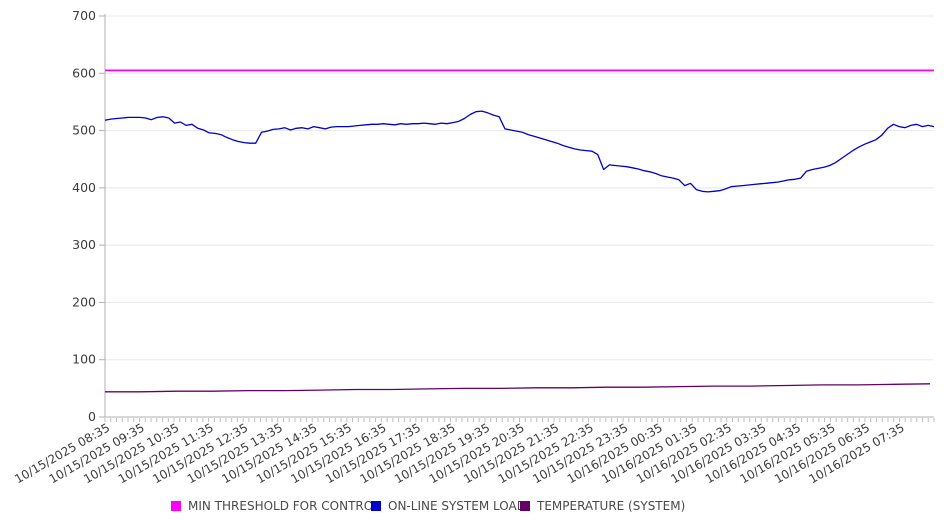 The image size is (946, 526). I want to click on y-axis-label: 400, so click(84, 187).